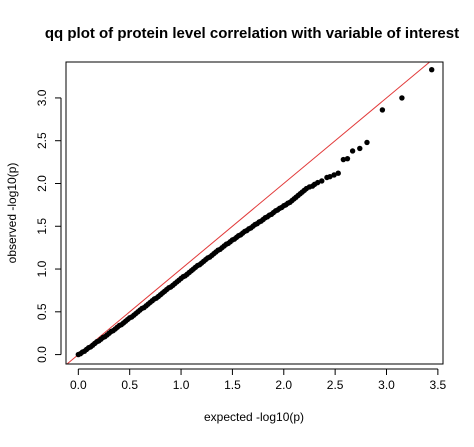 The height and width of the screenshot is (447, 474). Describe the element at coordinates (181, 385) in the screenshot. I see `x-tick-label: 1.0` at that location.